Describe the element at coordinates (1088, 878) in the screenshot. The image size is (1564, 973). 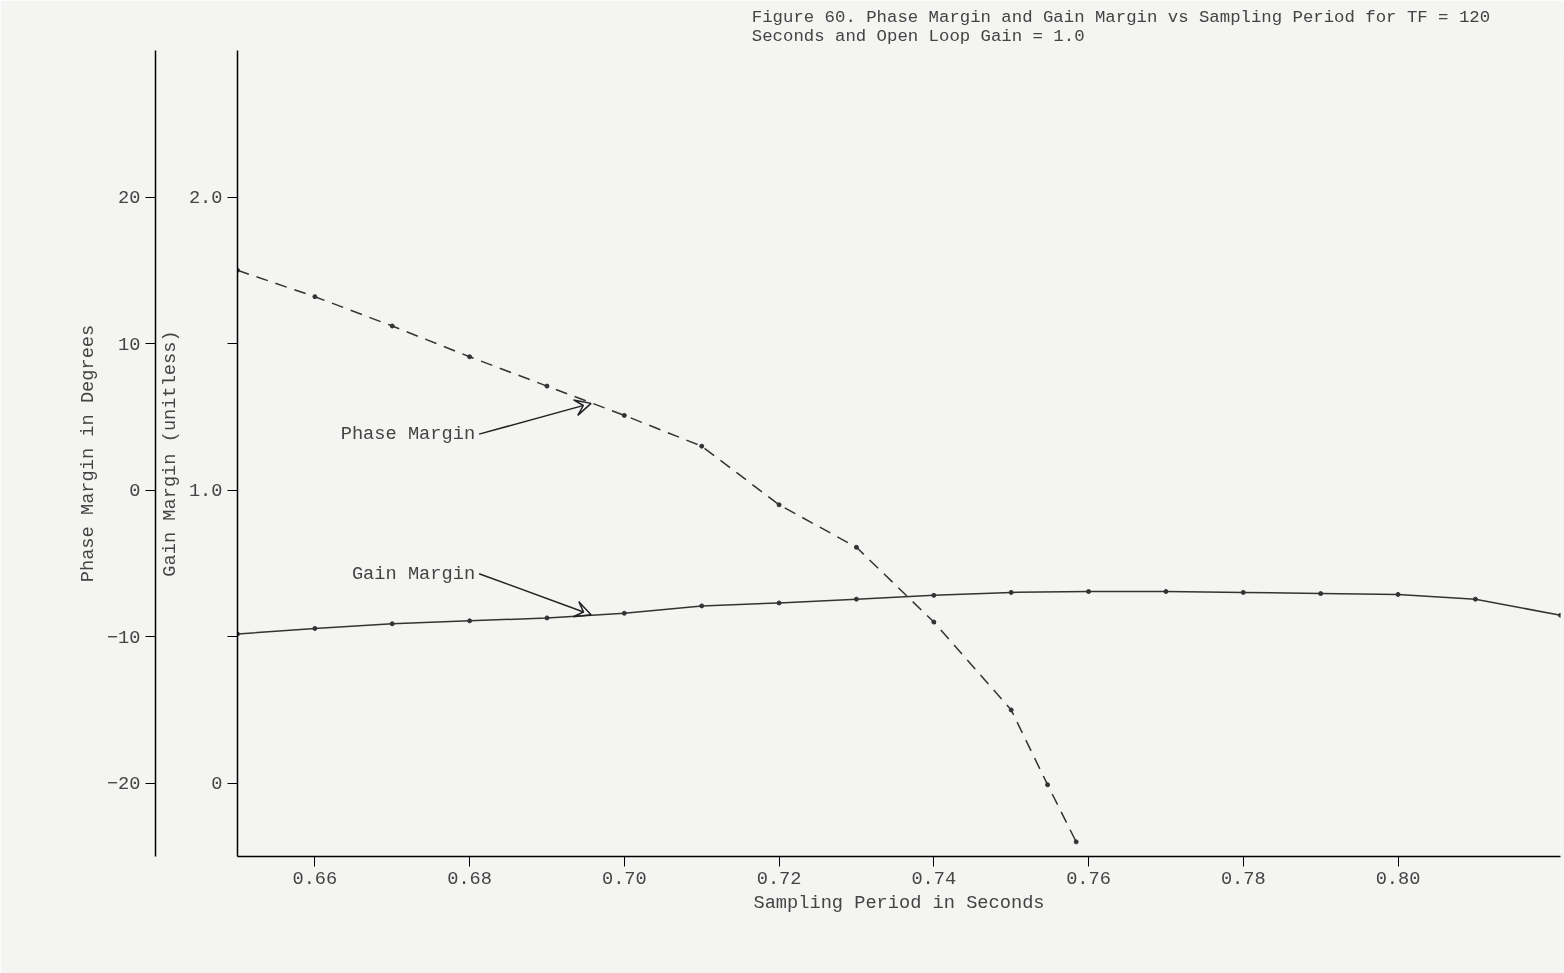
I see `x-tick-label: 0.76` at that location.